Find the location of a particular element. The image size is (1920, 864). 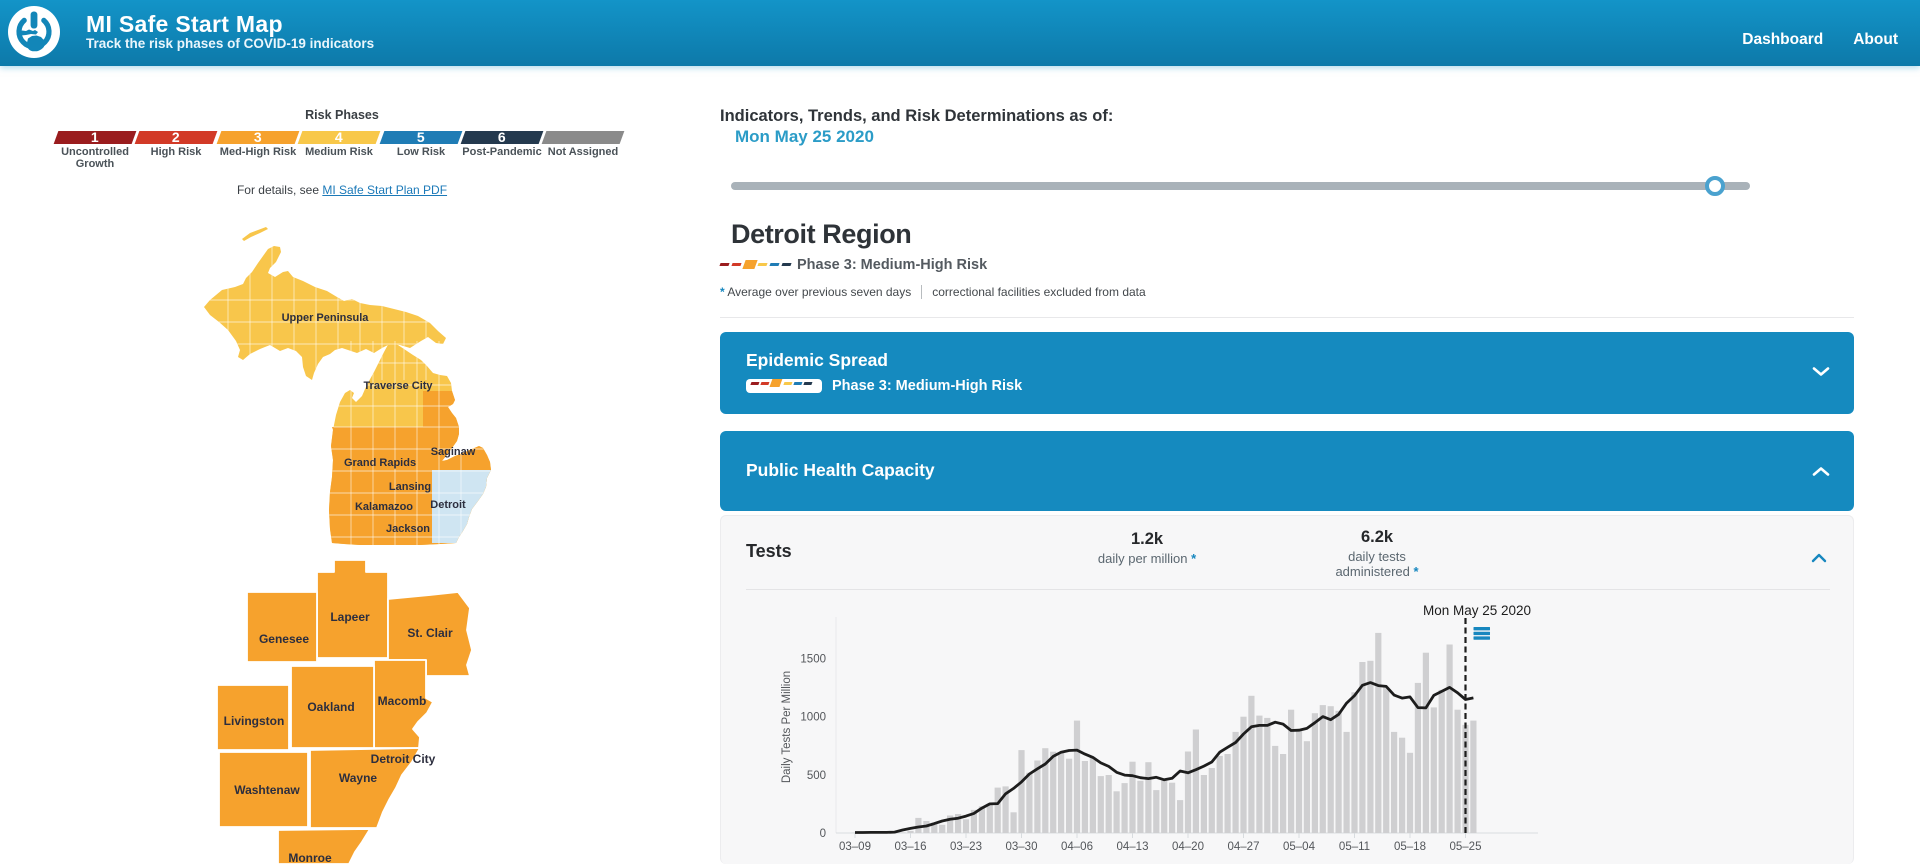

svg-text: Detroit is located at coordinates (448, 505).